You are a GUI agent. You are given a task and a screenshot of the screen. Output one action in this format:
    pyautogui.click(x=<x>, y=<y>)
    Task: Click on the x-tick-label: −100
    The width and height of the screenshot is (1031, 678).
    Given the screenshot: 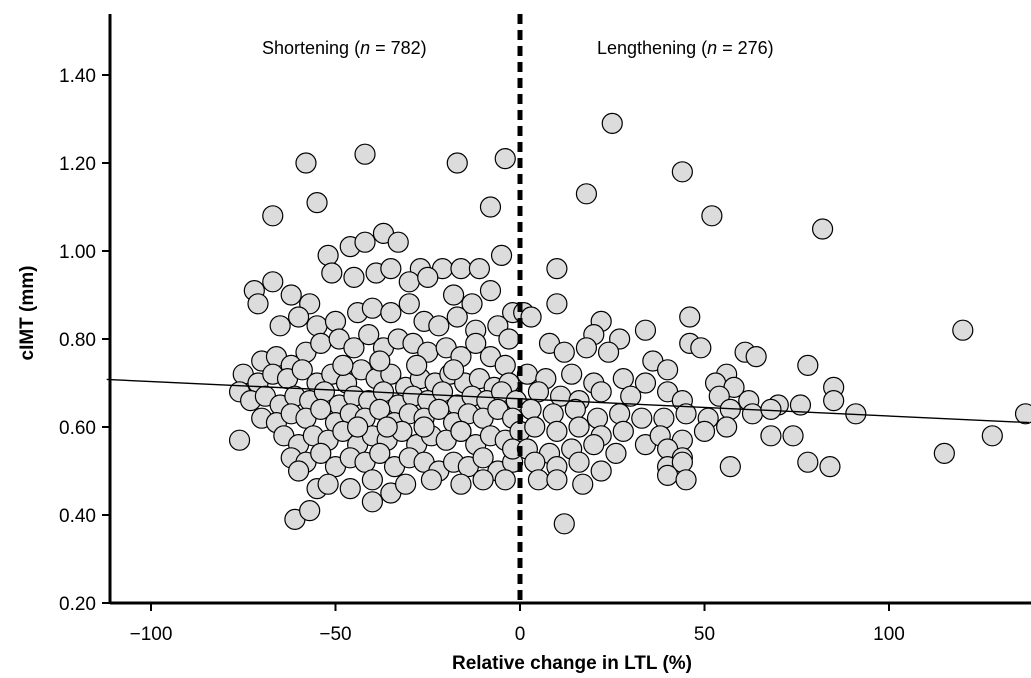 What is the action you would take?
    pyautogui.click(x=151, y=634)
    